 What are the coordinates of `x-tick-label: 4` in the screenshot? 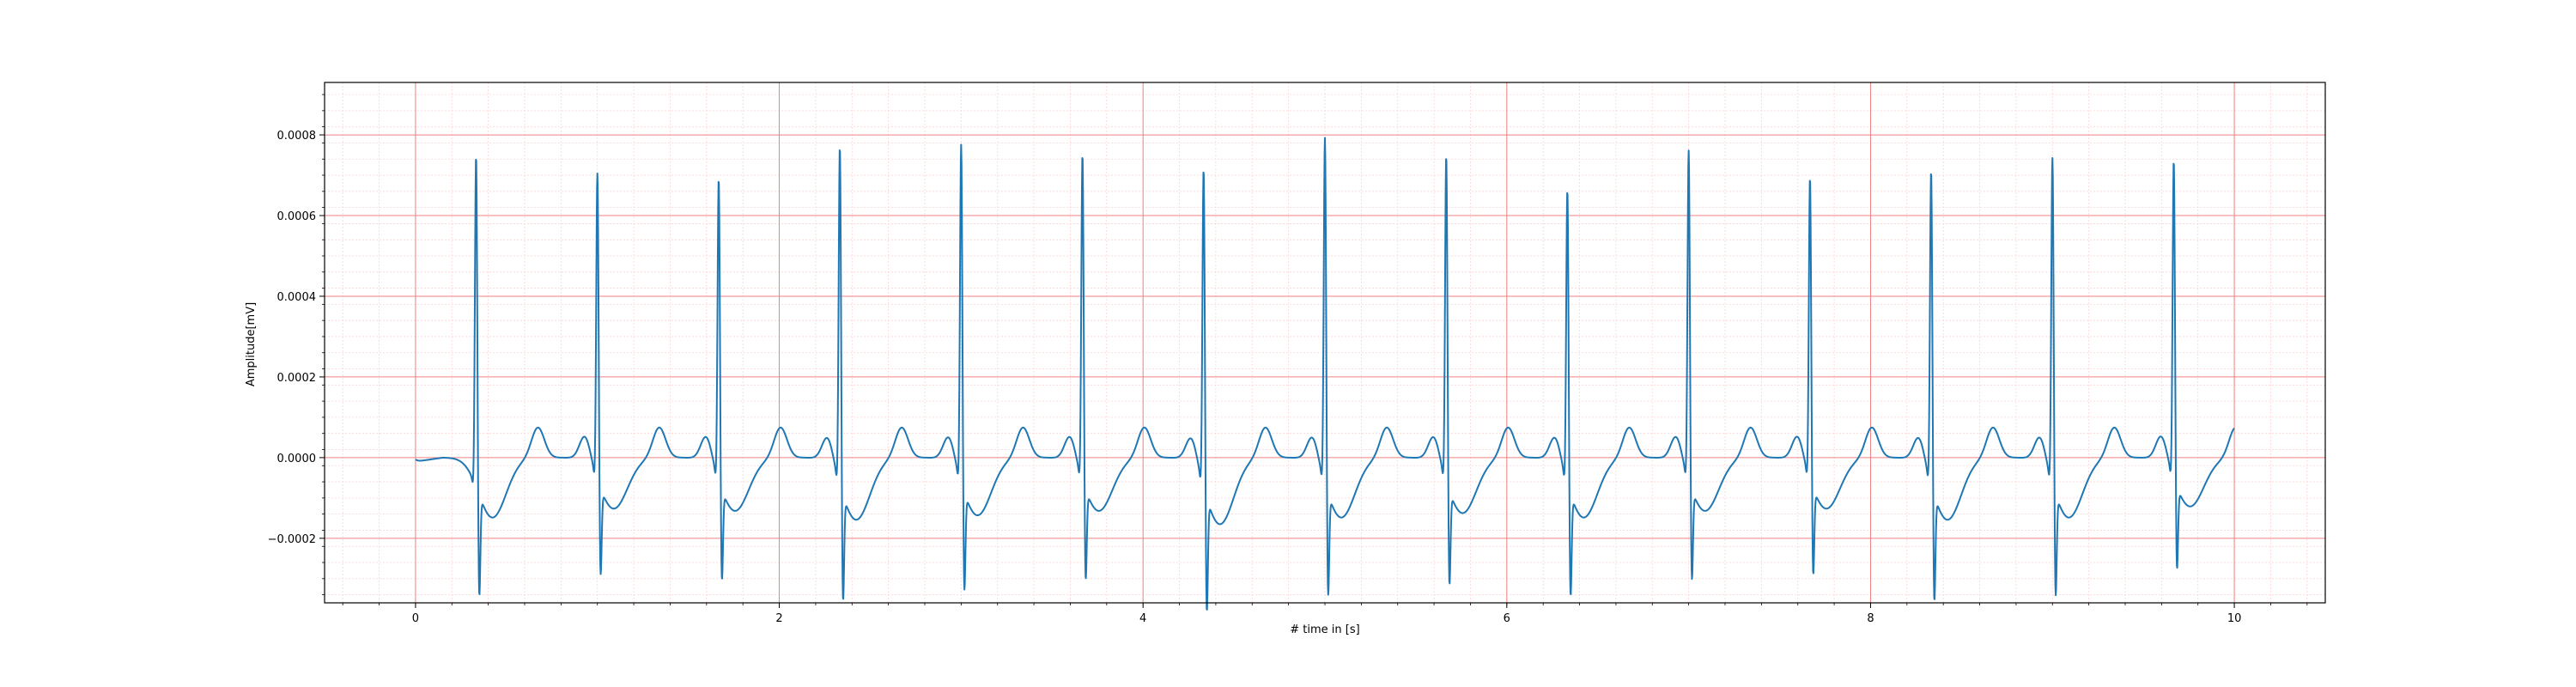 It's located at (1142, 618).